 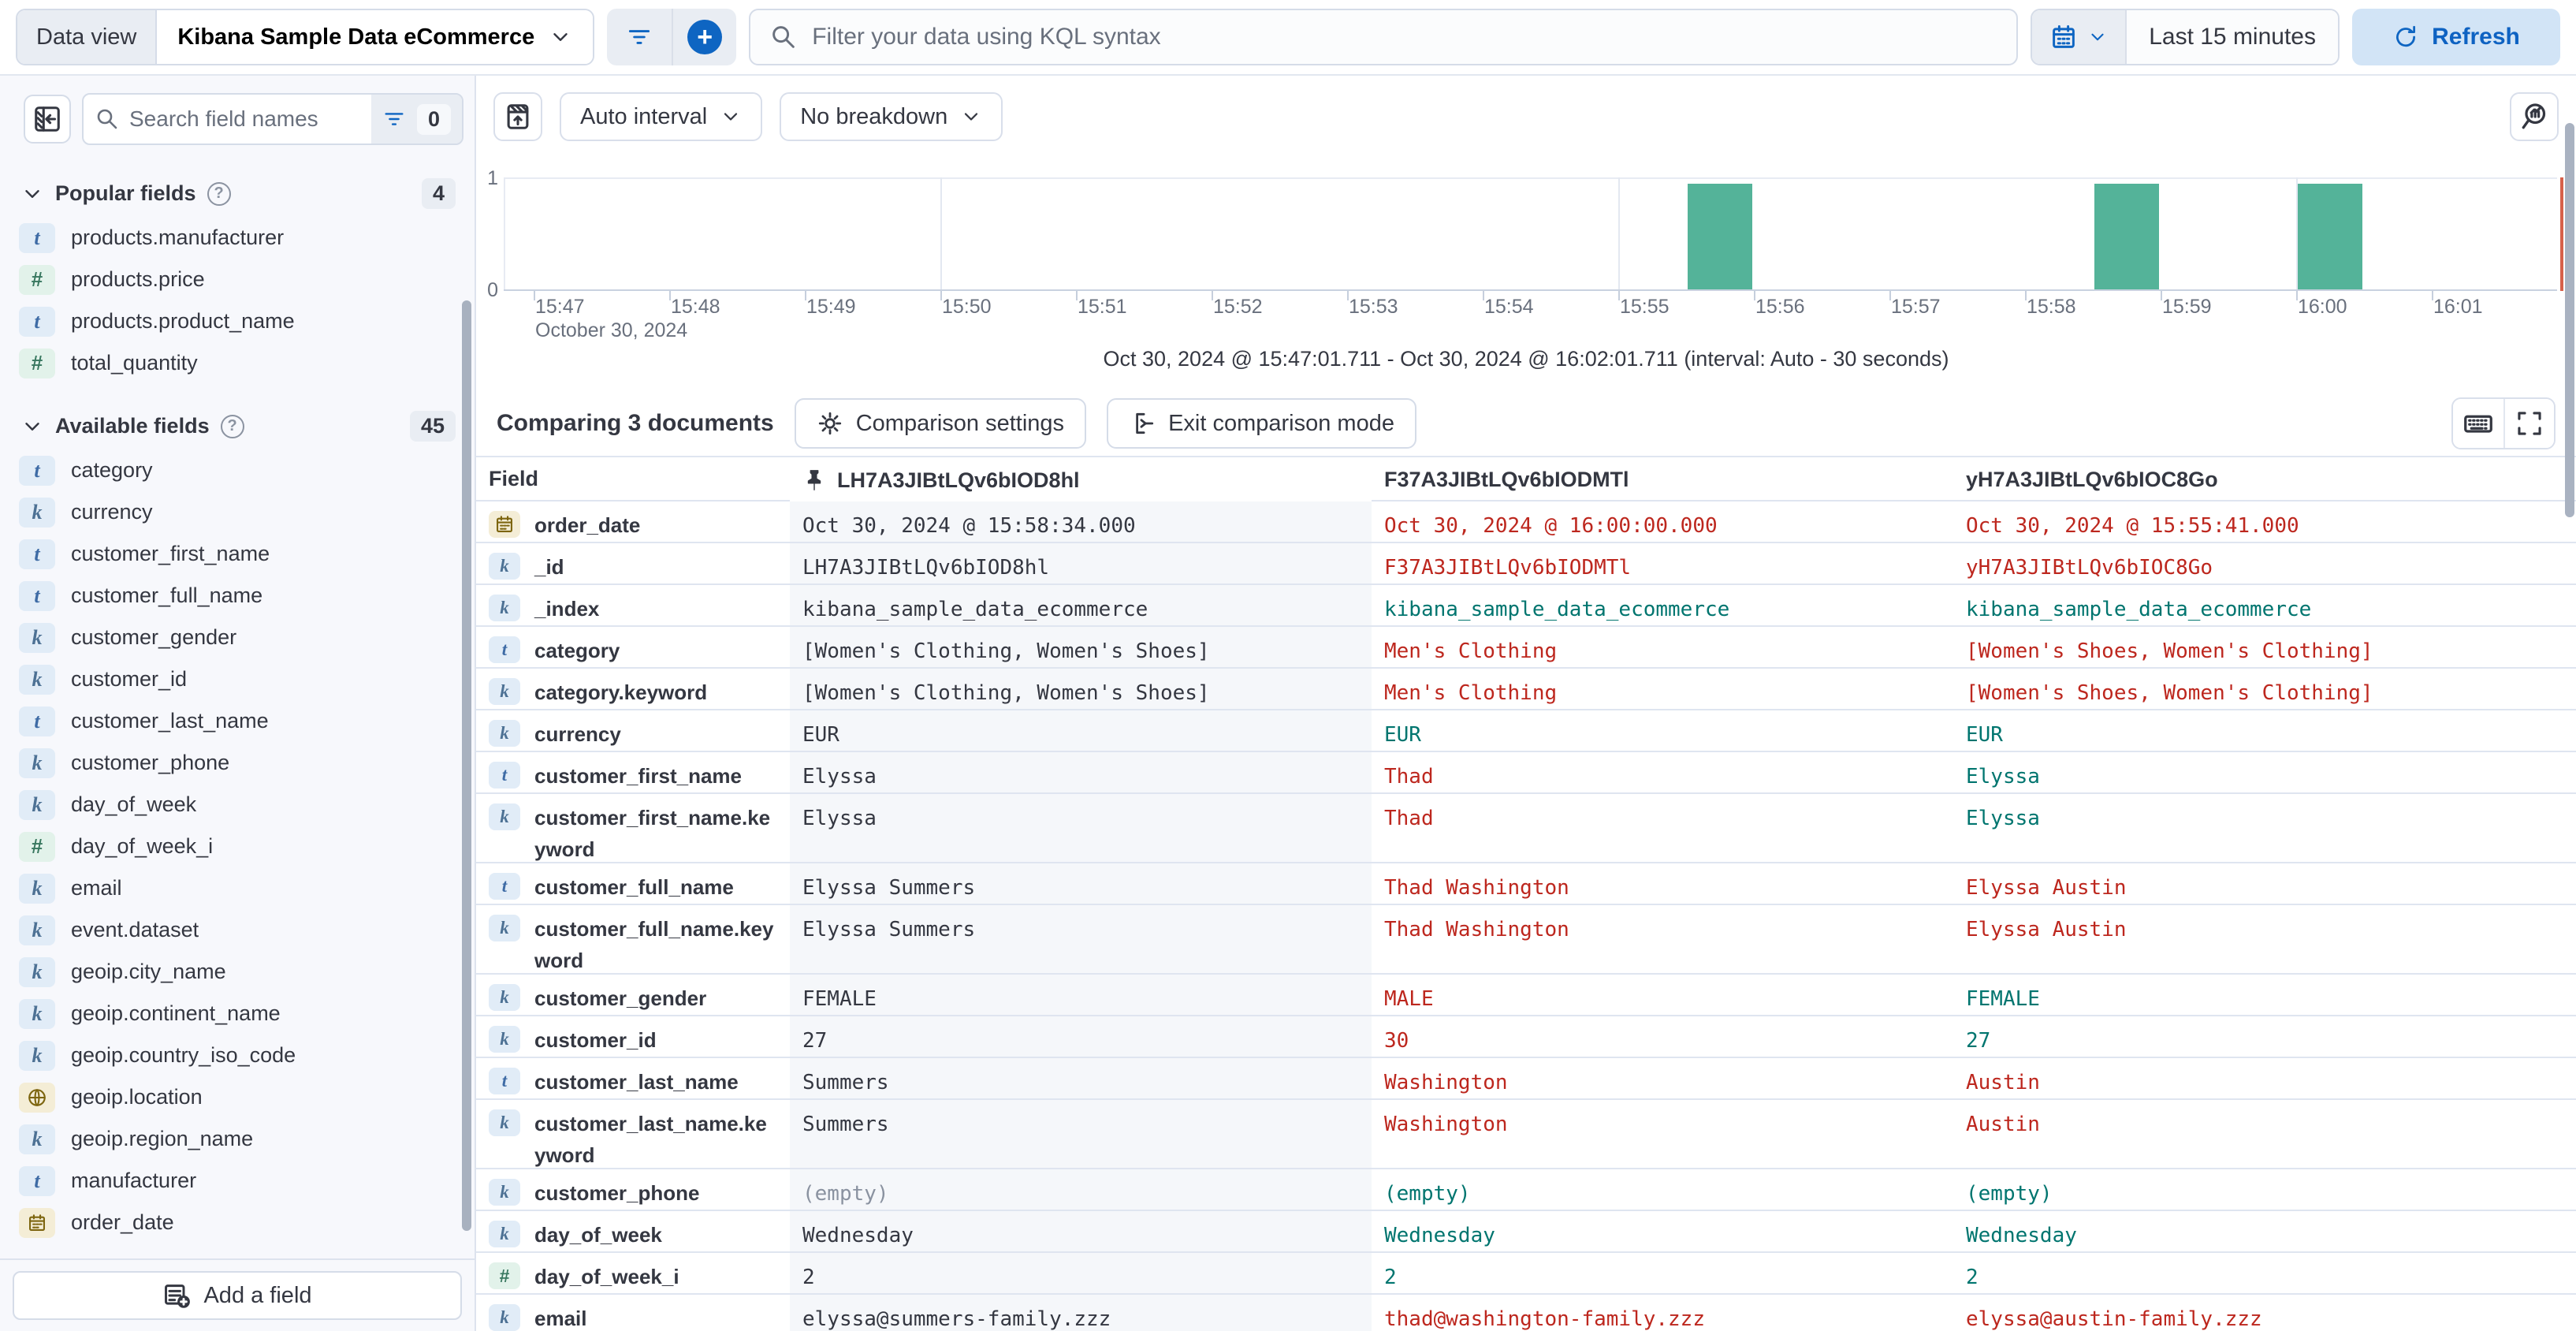 I want to click on exit-comparison-button: Exit comparison mode, so click(x=1261, y=423).